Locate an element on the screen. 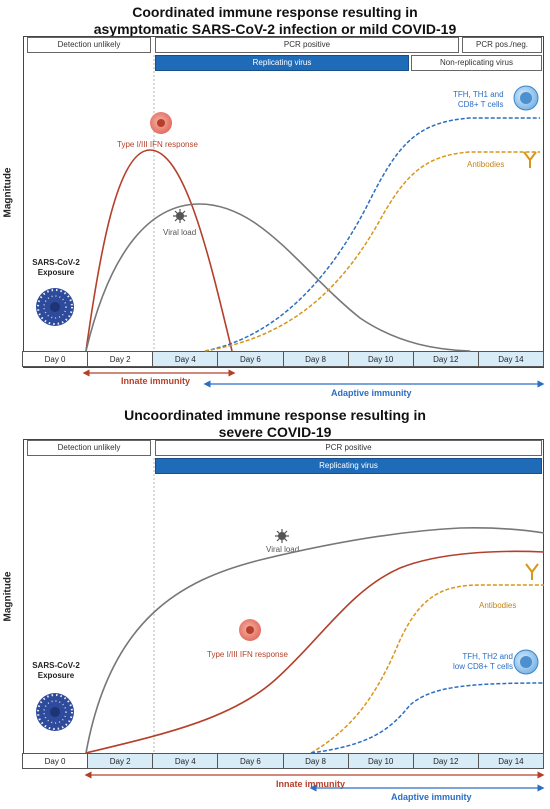 The height and width of the screenshot is (809, 550). panel2-detection-unlikely-box: Detection unlikely is located at coordinates (89, 448).